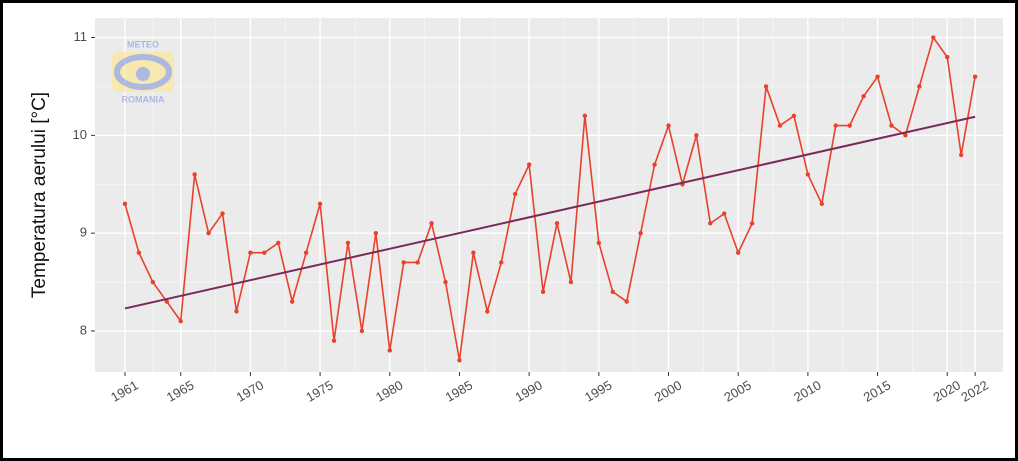 The image size is (1018, 461). I want to click on logo-dot, so click(143, 74).